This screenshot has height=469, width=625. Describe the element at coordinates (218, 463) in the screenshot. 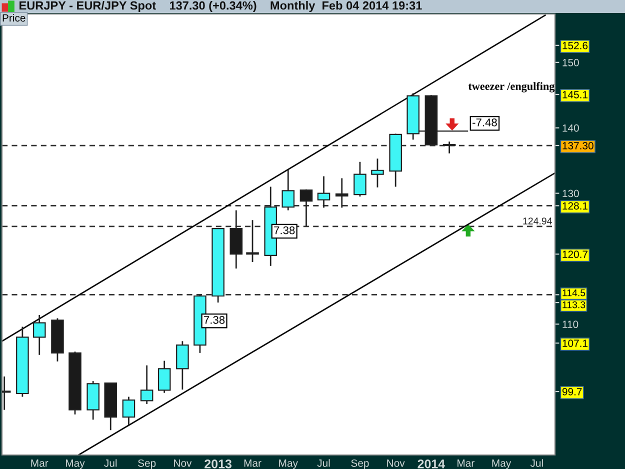

I see `x-tick-label: 2013` at that location.